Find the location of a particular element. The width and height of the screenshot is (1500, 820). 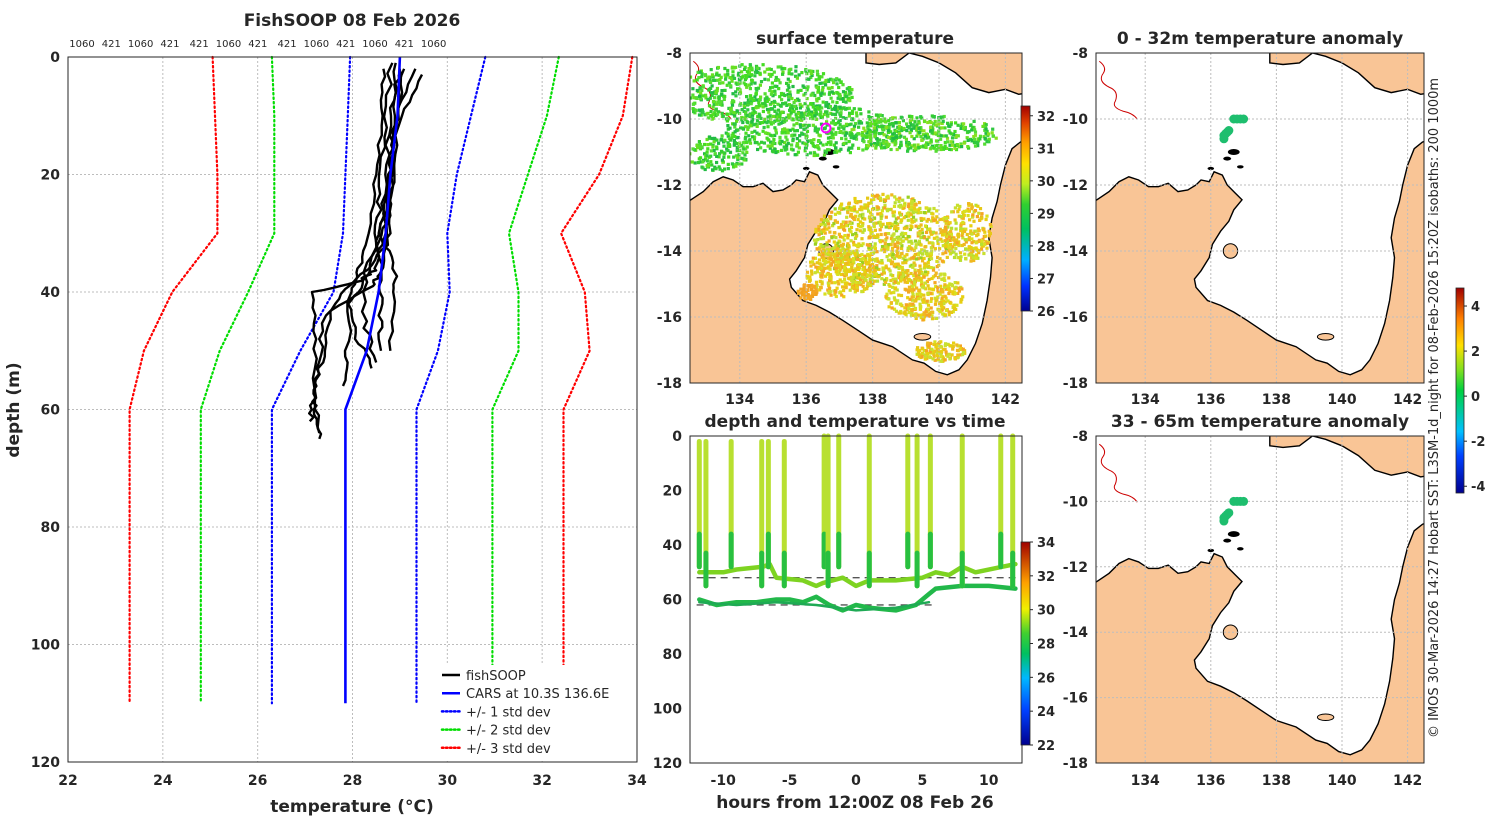

map-x-tick: 138 is located at coordinates (1276, 400).